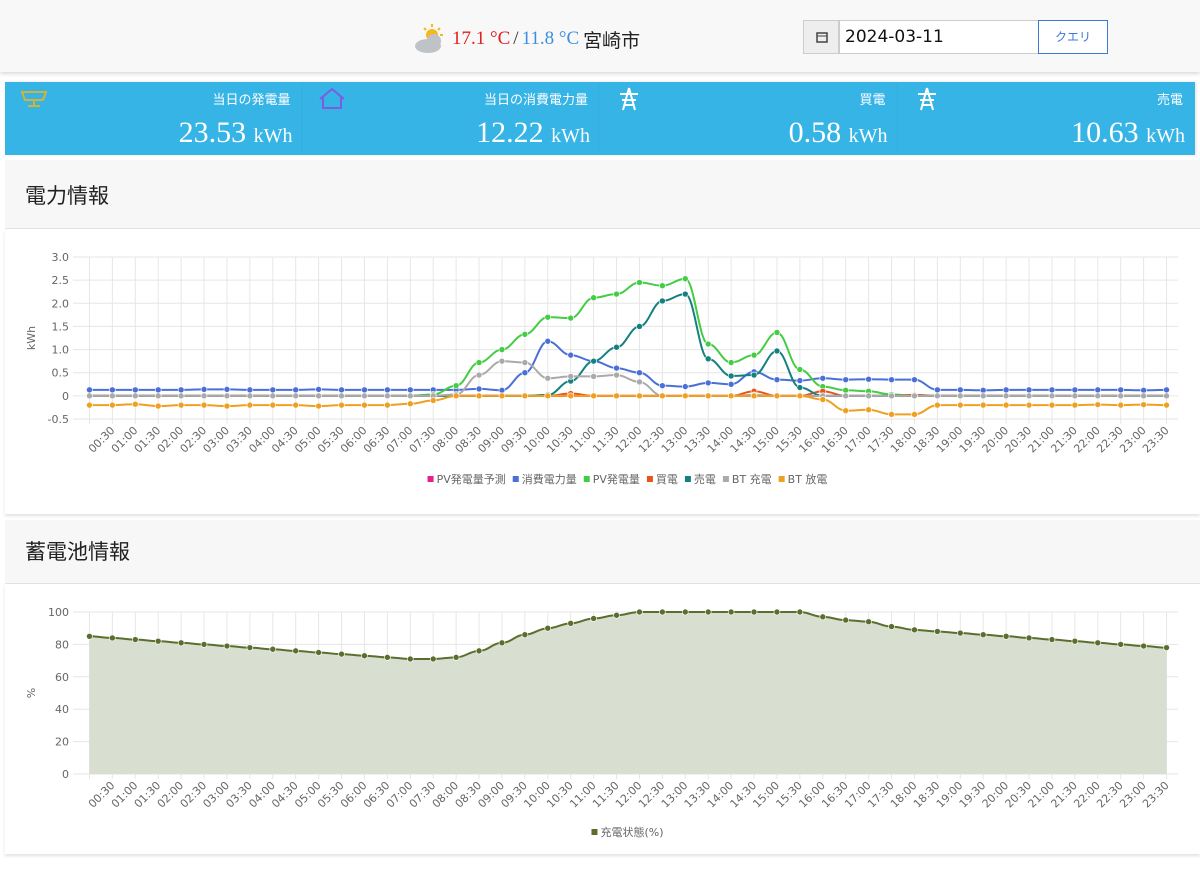 Image resolution: width=1200 pixels, height=872 pixels. I want to click on calendar-glyph, so click(822, 37).